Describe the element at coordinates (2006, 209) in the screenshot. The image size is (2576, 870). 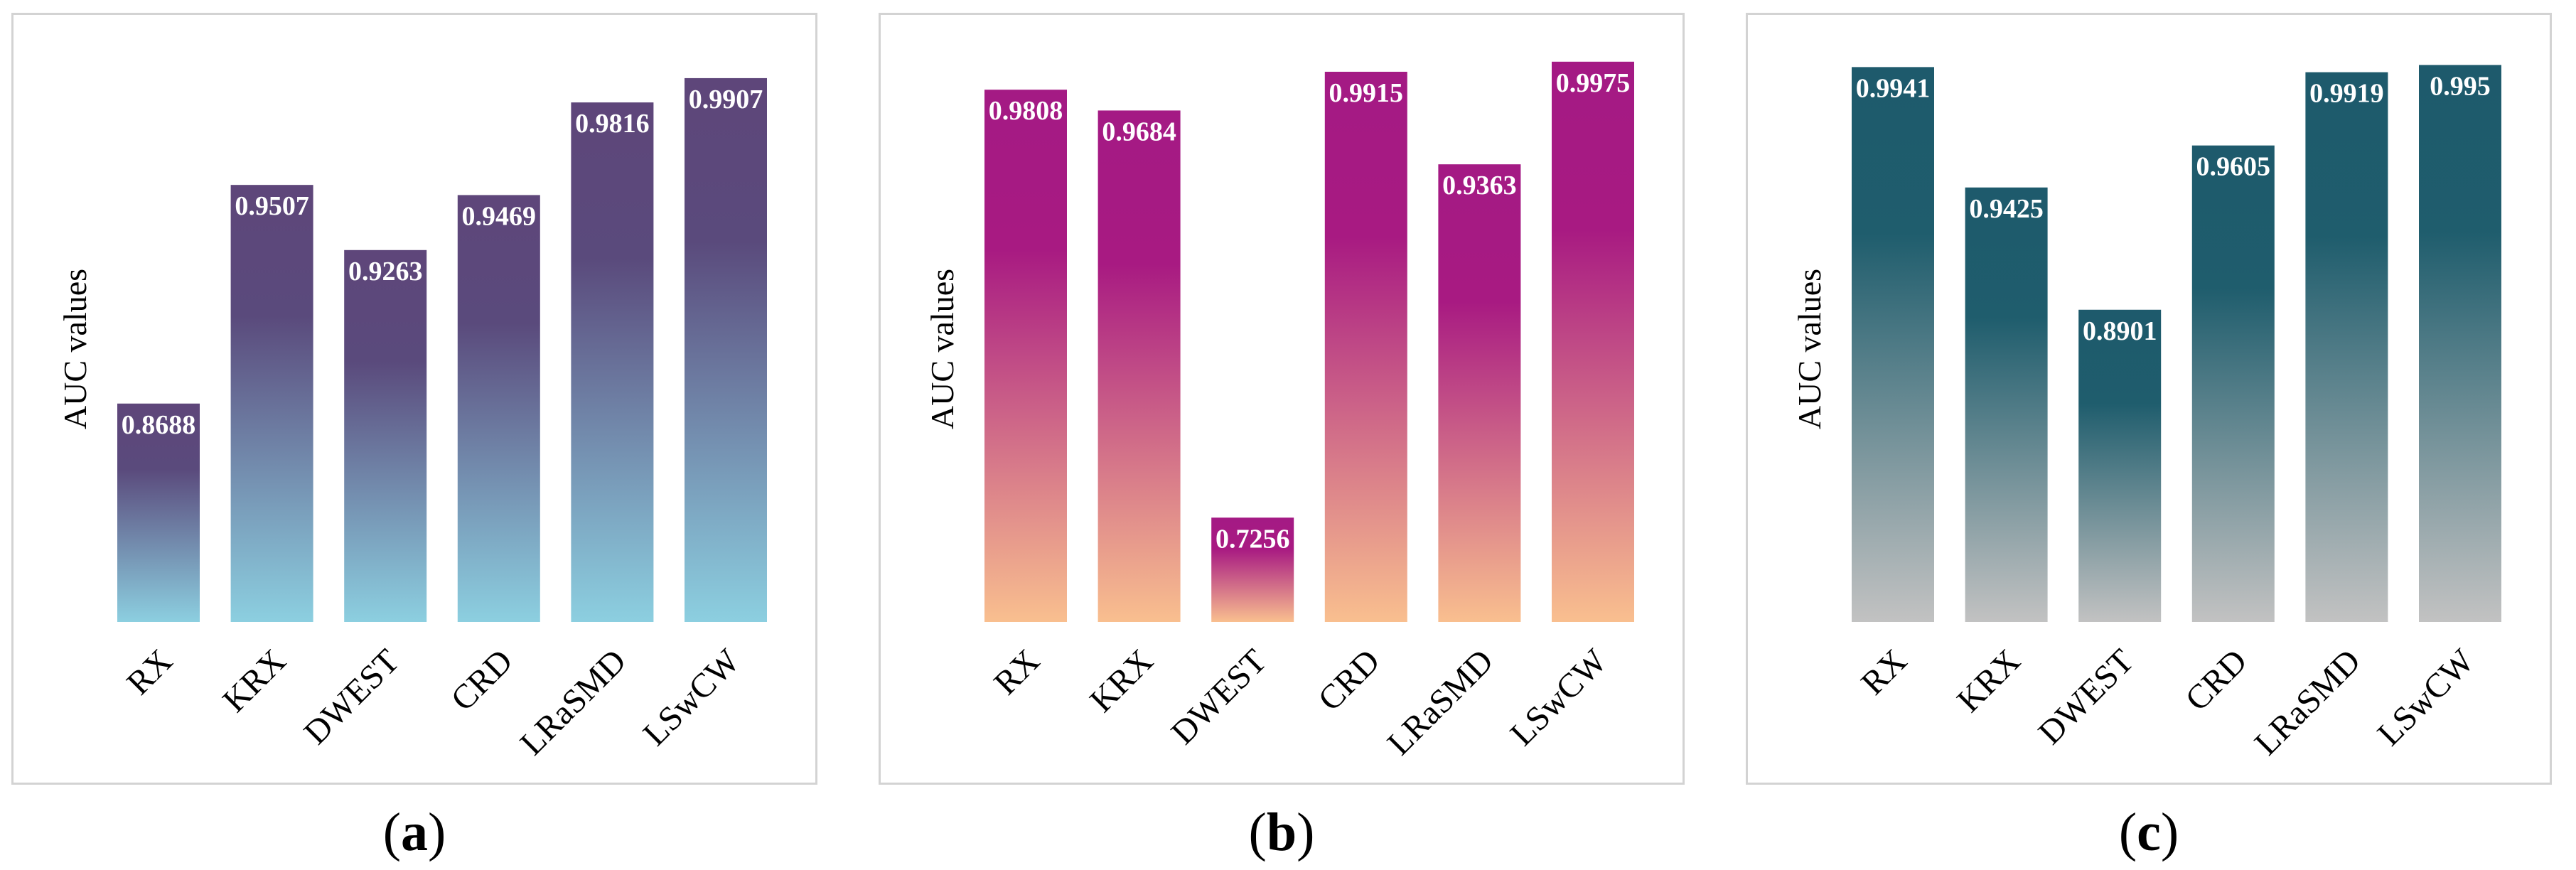
I see `bar-value-label-krx: 0.9425` at that location.